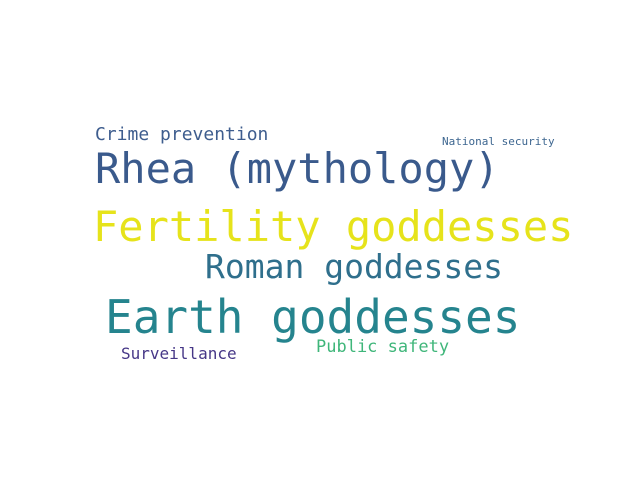  Describe the element at coordinates (333, 226) in the screenshot. I see `word-fertility-goddesses: Fertility goddesses` at that location.